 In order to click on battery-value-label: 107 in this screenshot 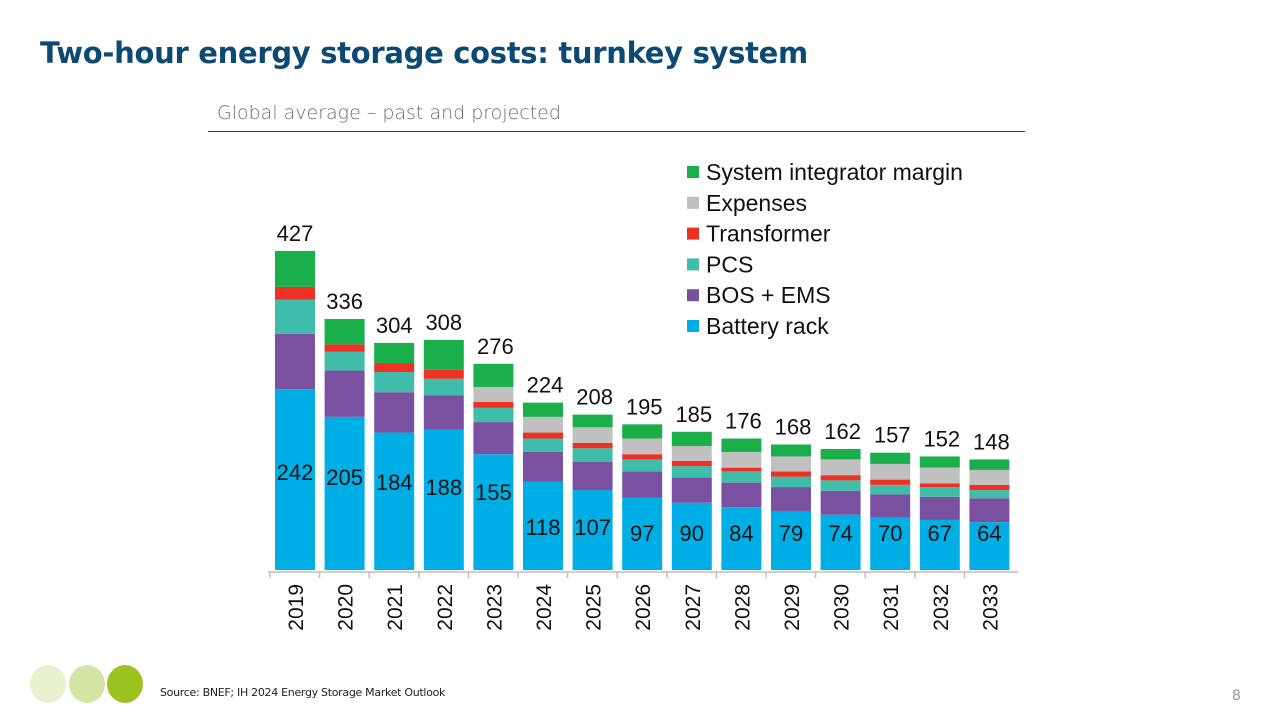, I will do `click(592, 527)`.